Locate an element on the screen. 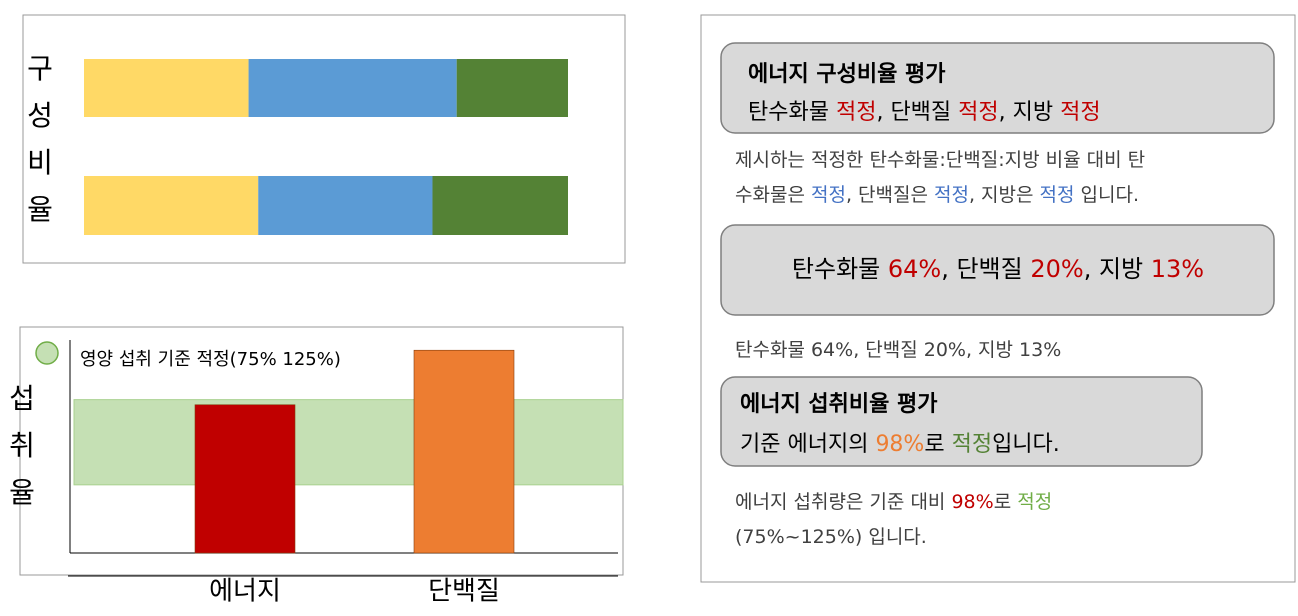 This screenshot has width=1298, height=616. panel-line: 수화물은 적정, 단백질은 적정, 지방은 적정 입니다. is located at coordinates (937, 195).